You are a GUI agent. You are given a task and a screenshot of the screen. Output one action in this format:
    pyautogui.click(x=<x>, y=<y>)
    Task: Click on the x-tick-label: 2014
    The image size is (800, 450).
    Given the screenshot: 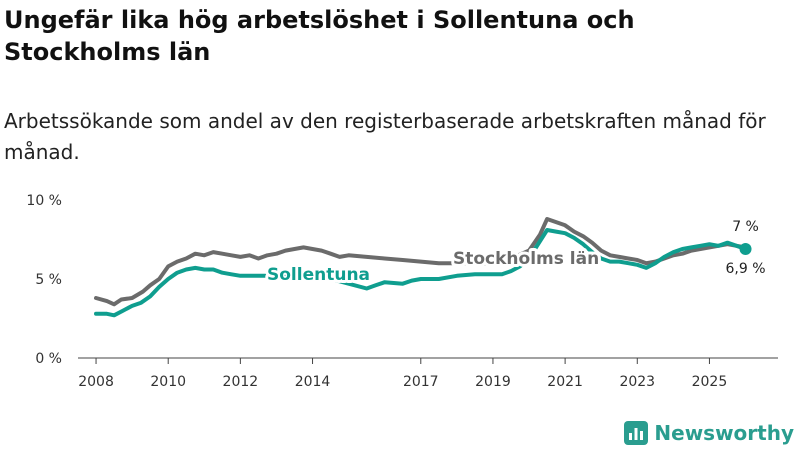 What is the action you would take?
    pyautogui.click(x=313, y=382)
    